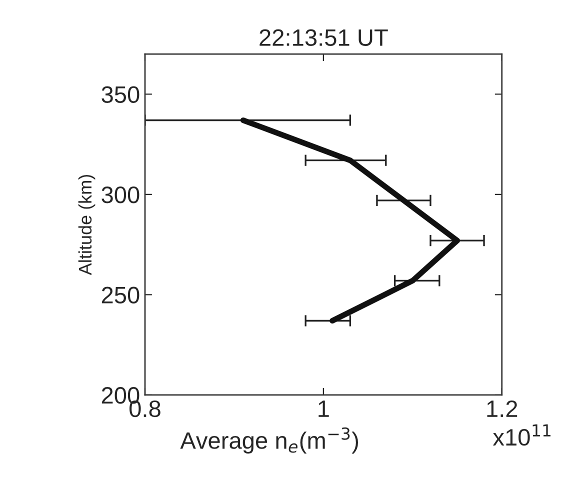 The image size is (562, 487). What do you see at coordinates (269, 440) in the screenshot?
I see `x-axis-title: Average n$_{e}$(m$^{−3}$)` at bounding box center [269, 440].